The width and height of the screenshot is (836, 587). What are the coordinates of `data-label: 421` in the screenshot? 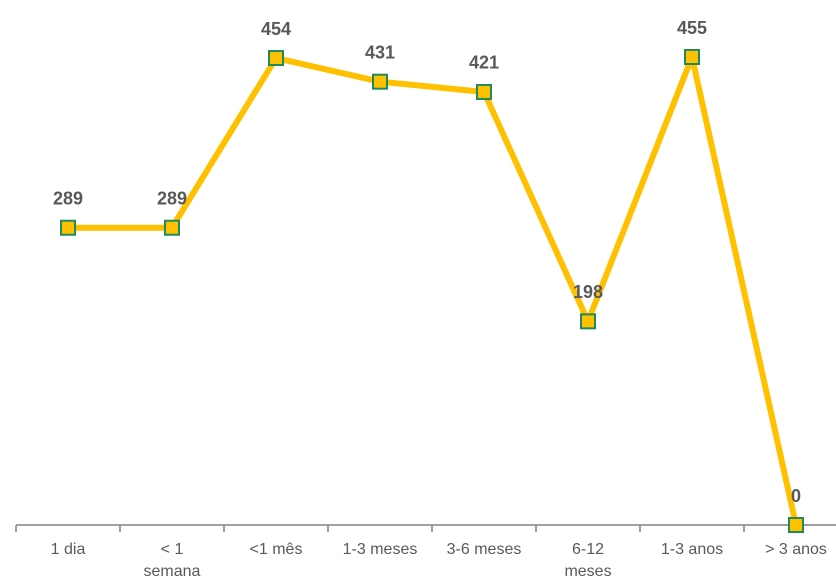 It's located at (484, 63).